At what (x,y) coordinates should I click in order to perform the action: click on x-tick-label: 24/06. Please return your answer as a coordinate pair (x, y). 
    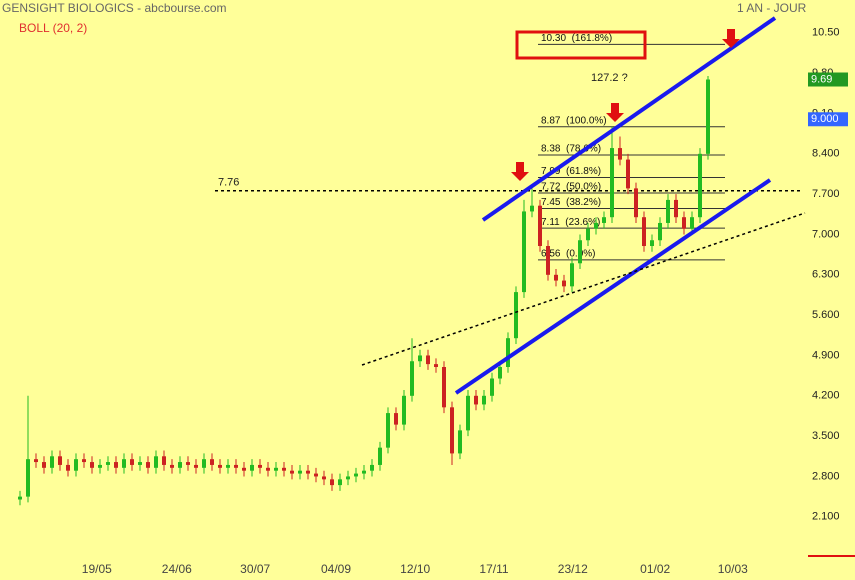
    Looking at the image, I should click on (177, 569).